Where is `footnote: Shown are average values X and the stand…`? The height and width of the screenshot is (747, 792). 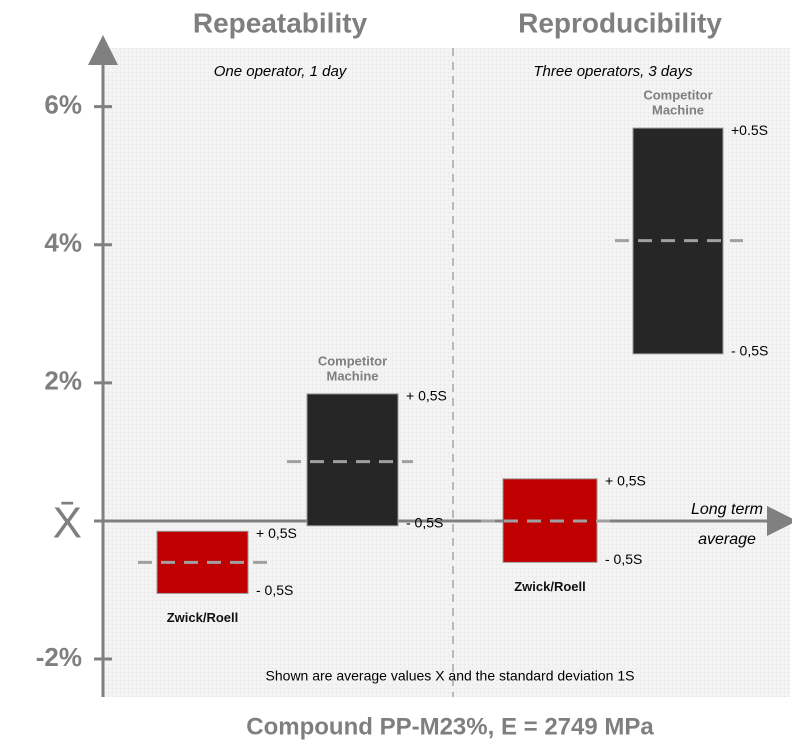 footnote: Shown are average values X and the stand… is located at coordinates (450, 676).